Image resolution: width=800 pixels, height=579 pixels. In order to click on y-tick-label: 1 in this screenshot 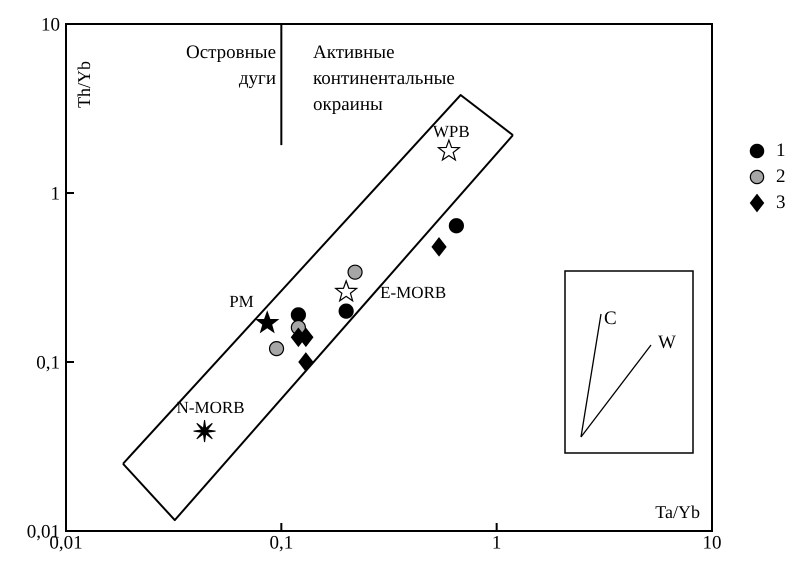, I will do `click(55, 194)`.